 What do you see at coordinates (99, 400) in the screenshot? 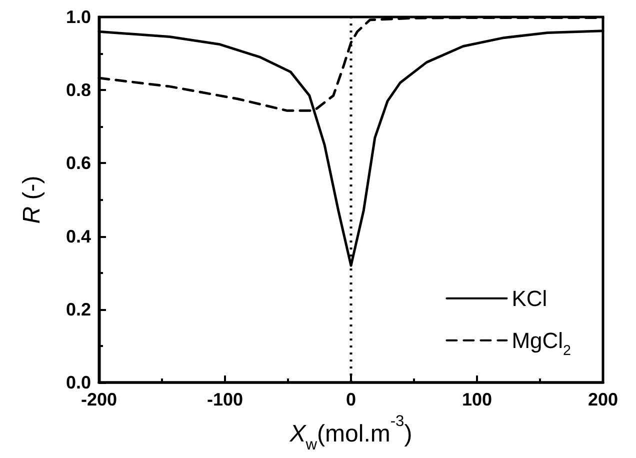
I see `x-tick-label: -200` at bounding box center [99, 400].